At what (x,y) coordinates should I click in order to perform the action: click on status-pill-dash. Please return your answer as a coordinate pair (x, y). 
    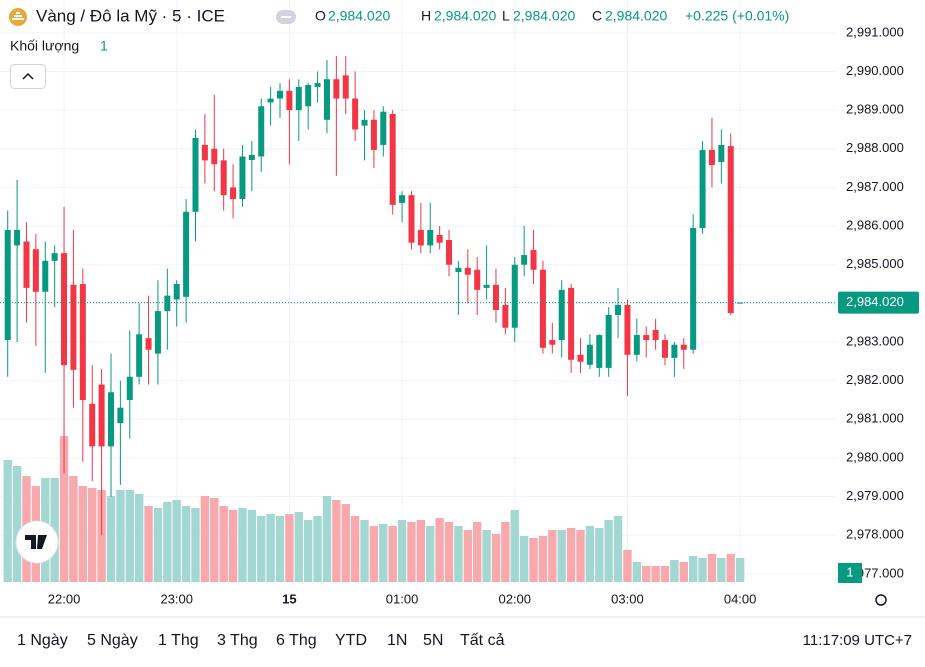
    Looking at the image, I should click on (286, 17).